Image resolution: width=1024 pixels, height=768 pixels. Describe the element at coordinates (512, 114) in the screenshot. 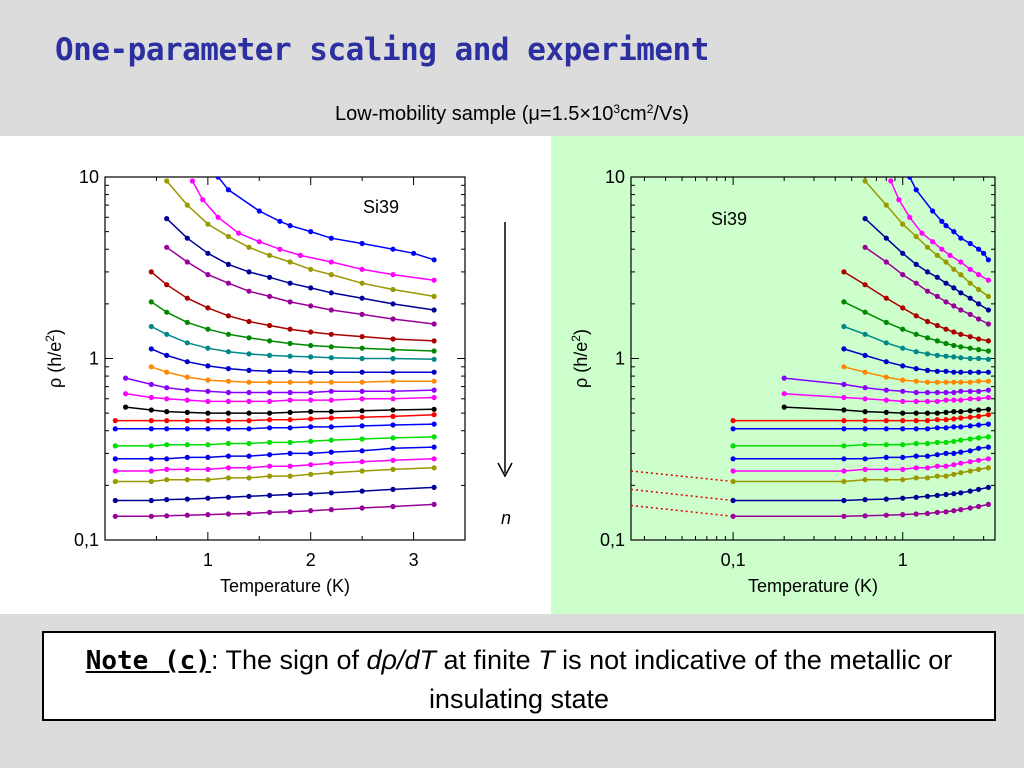

I see `slide-subtitle: Low-mobility sample (μ=1.5×103cm2/Vs)` at that location.